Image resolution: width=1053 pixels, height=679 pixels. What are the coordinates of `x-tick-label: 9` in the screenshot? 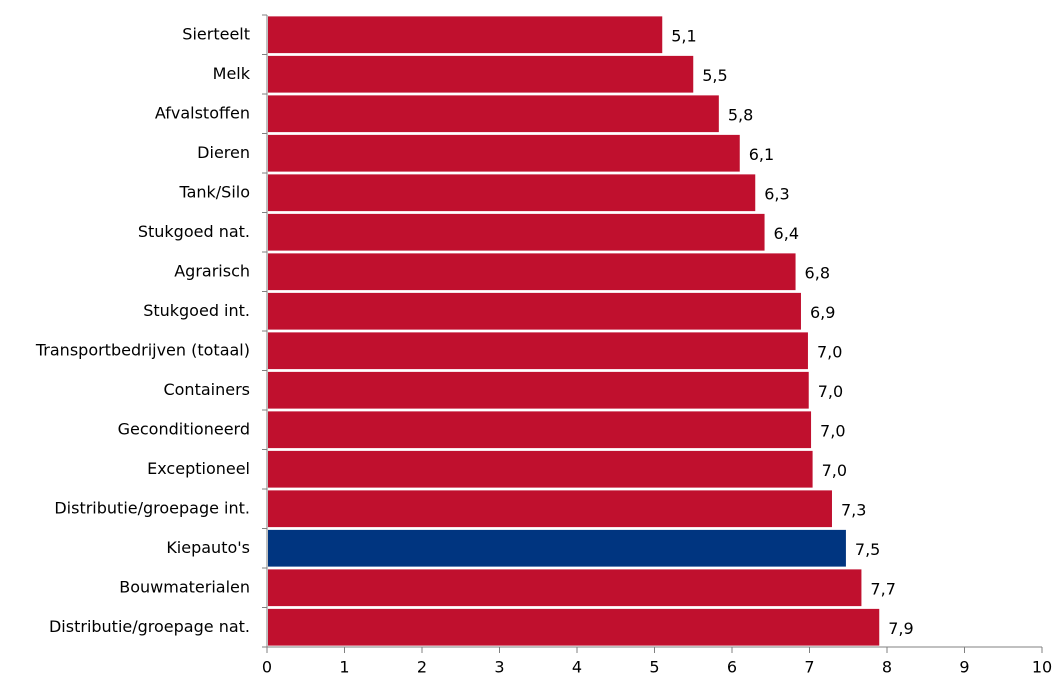 It's located at (964, 667).